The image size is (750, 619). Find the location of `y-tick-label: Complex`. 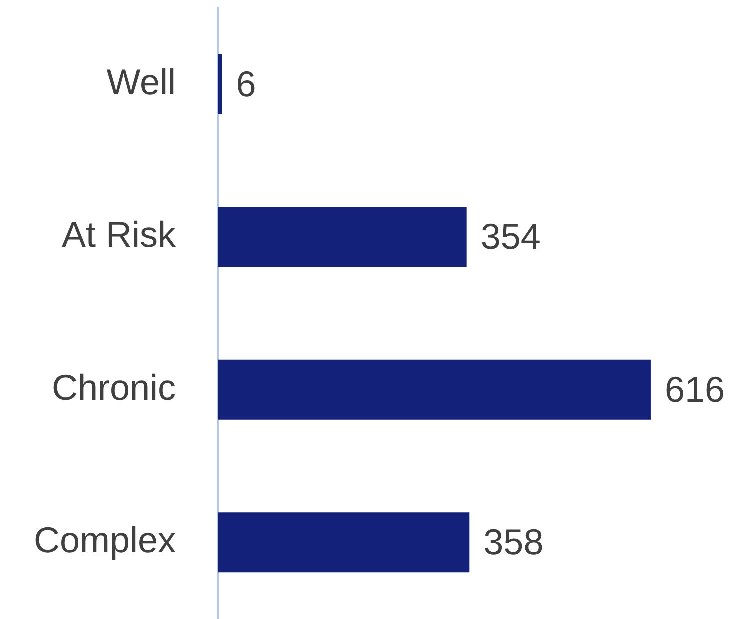

y-tick-label: Complex is located at coordinates (105, 540).